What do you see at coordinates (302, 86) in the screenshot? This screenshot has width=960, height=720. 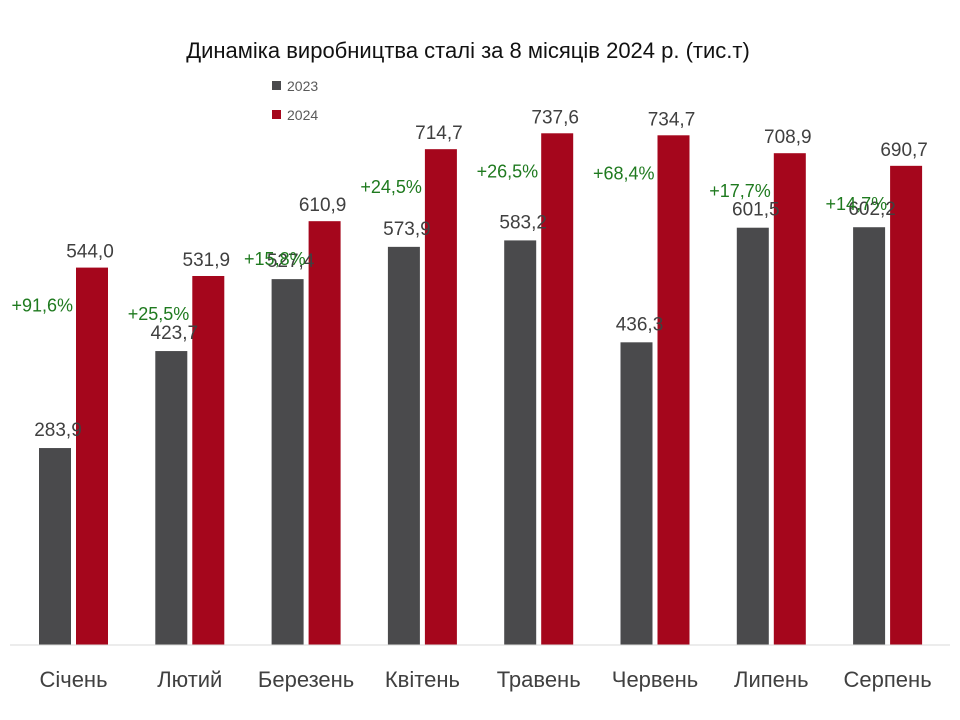 I see `legend-label-2023: 2023` at bounding box center [302, 86].